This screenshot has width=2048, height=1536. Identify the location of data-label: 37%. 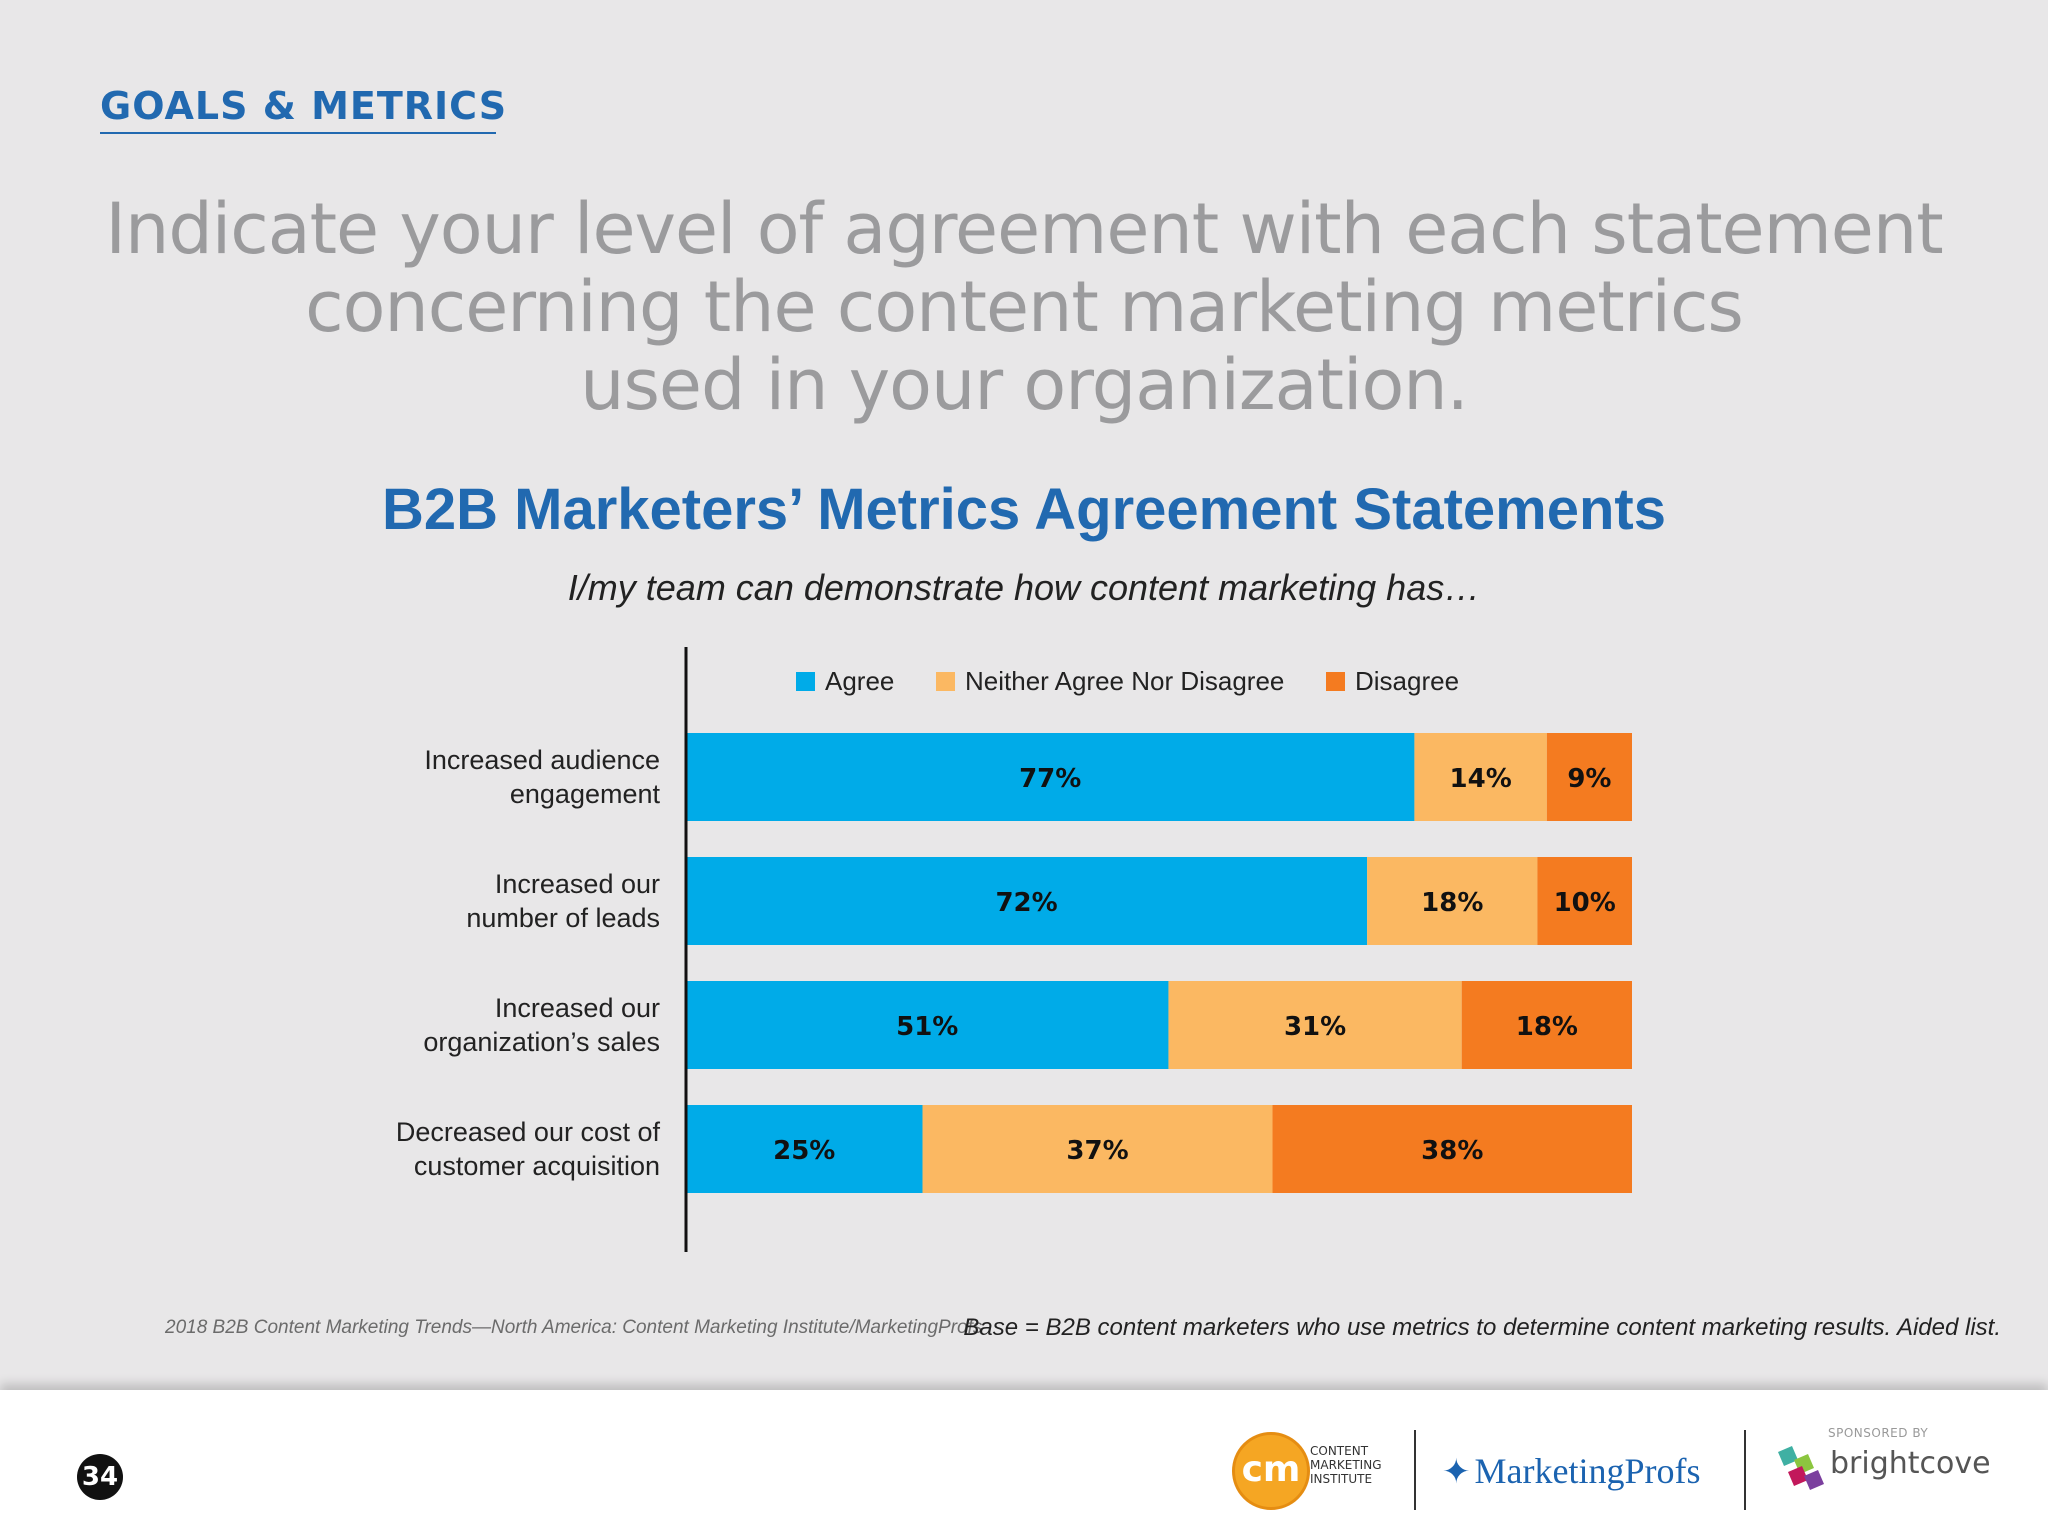
(1097, 1151).